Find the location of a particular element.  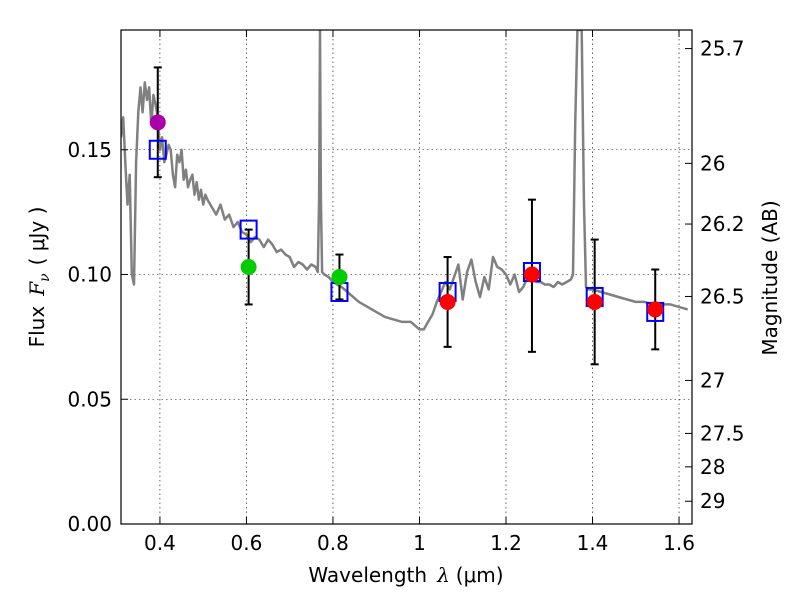

x-tick-label: 1.2 is located at coordinates (506, 543).